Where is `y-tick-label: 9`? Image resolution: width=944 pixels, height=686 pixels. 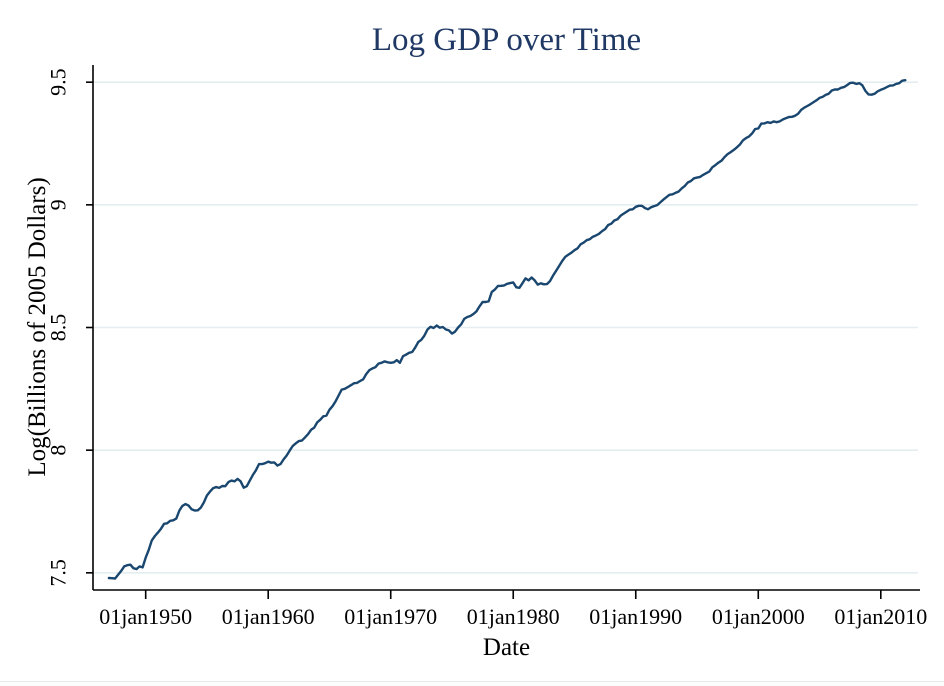
y-tick-label: 9 is located at coordinates (58, 204).